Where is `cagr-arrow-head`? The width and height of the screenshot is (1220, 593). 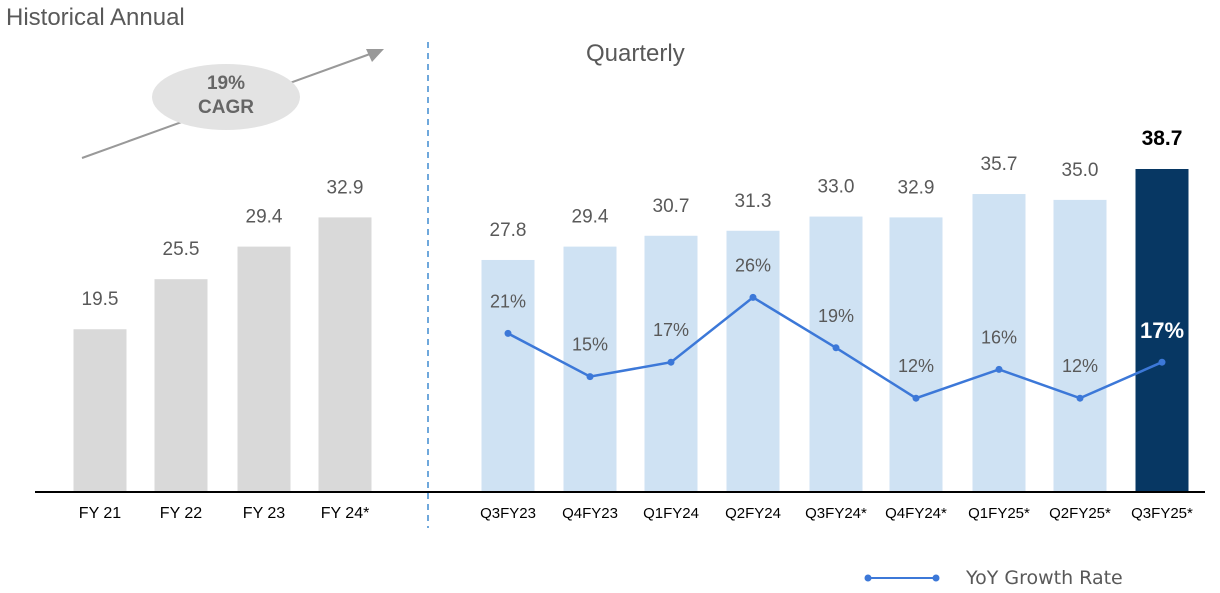 cagr-arrow-head is located at coordinates (375, 55).